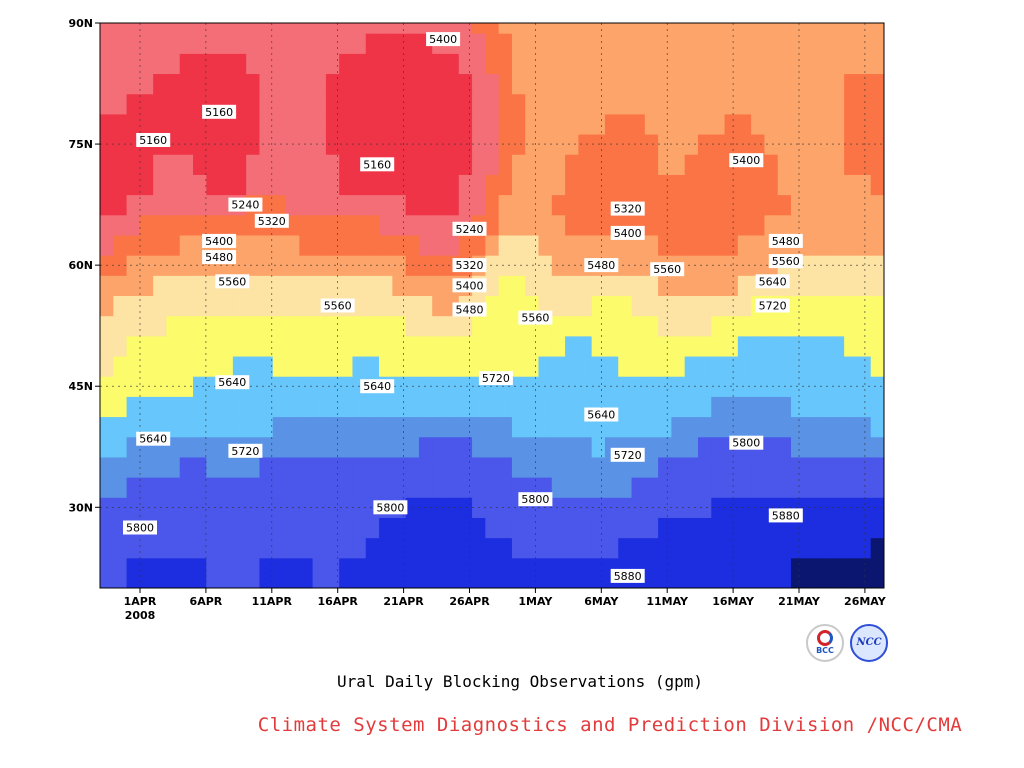 This screenshot has height=768, width=1024. I want to click on x-tick-label: 11APR, so click(272, 601).